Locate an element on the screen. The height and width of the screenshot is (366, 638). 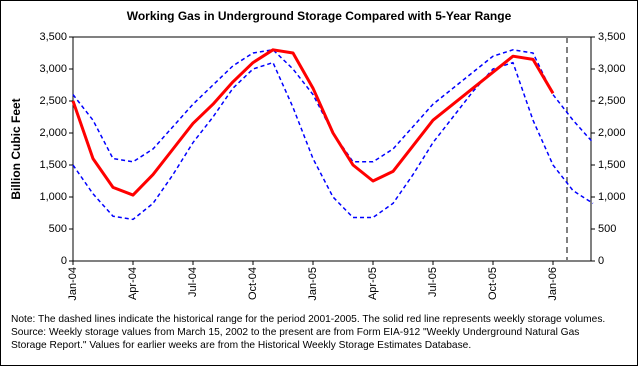
y2-tick-label: 500 is located at coordinates (607, 229).